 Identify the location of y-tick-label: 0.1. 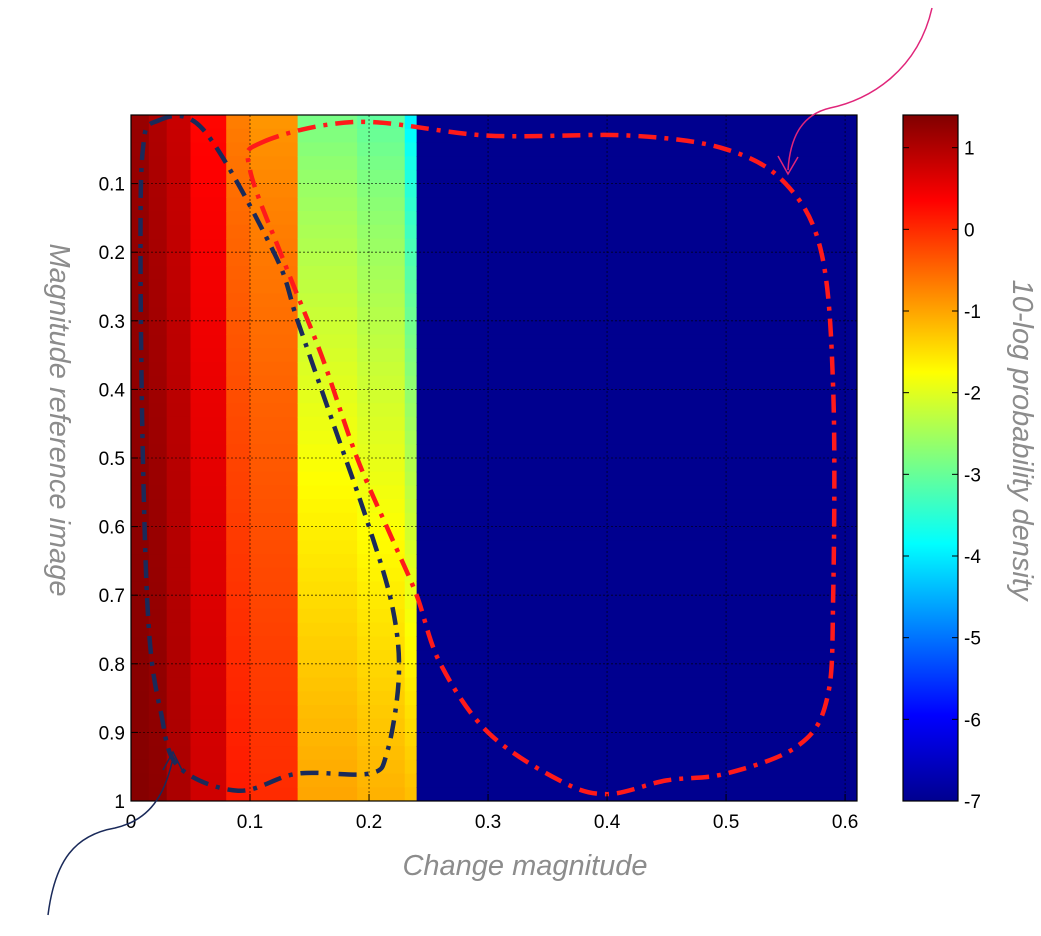
(112, 185).